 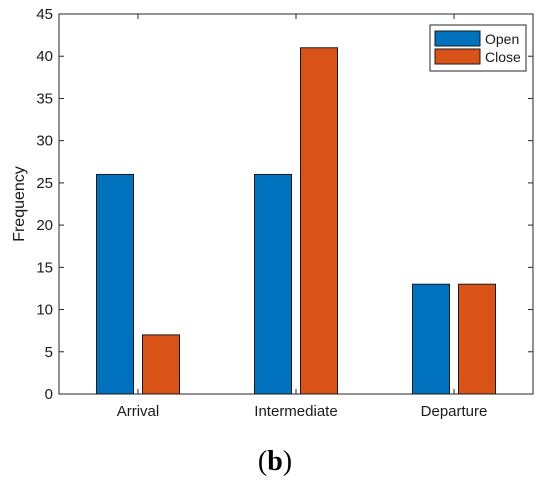 What do you see at coordinates (44, 310) in the screenshot?
I see `y-tick-label: 10` at bounding box center [44, 310].